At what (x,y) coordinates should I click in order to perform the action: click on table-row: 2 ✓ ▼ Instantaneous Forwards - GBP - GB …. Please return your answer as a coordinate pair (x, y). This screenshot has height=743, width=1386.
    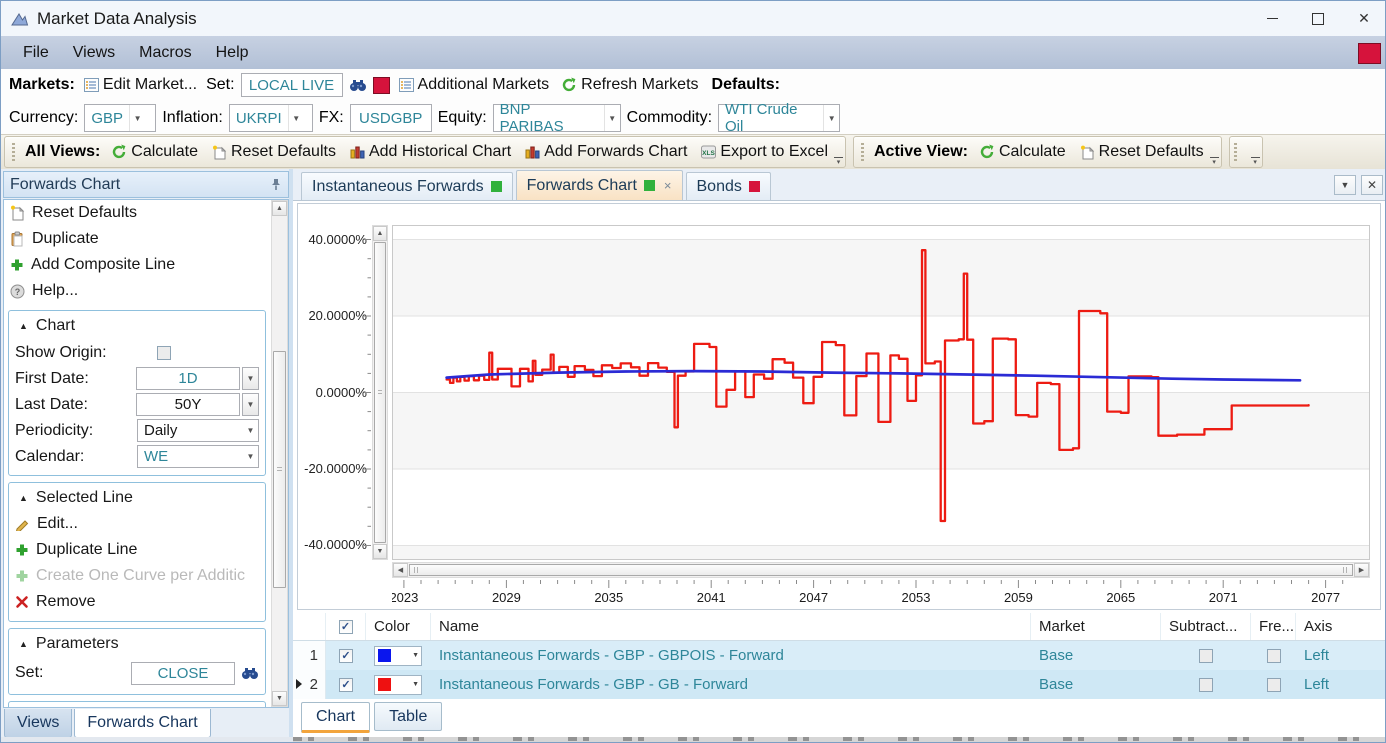
    Looking at the image, I should click on (839, 684).